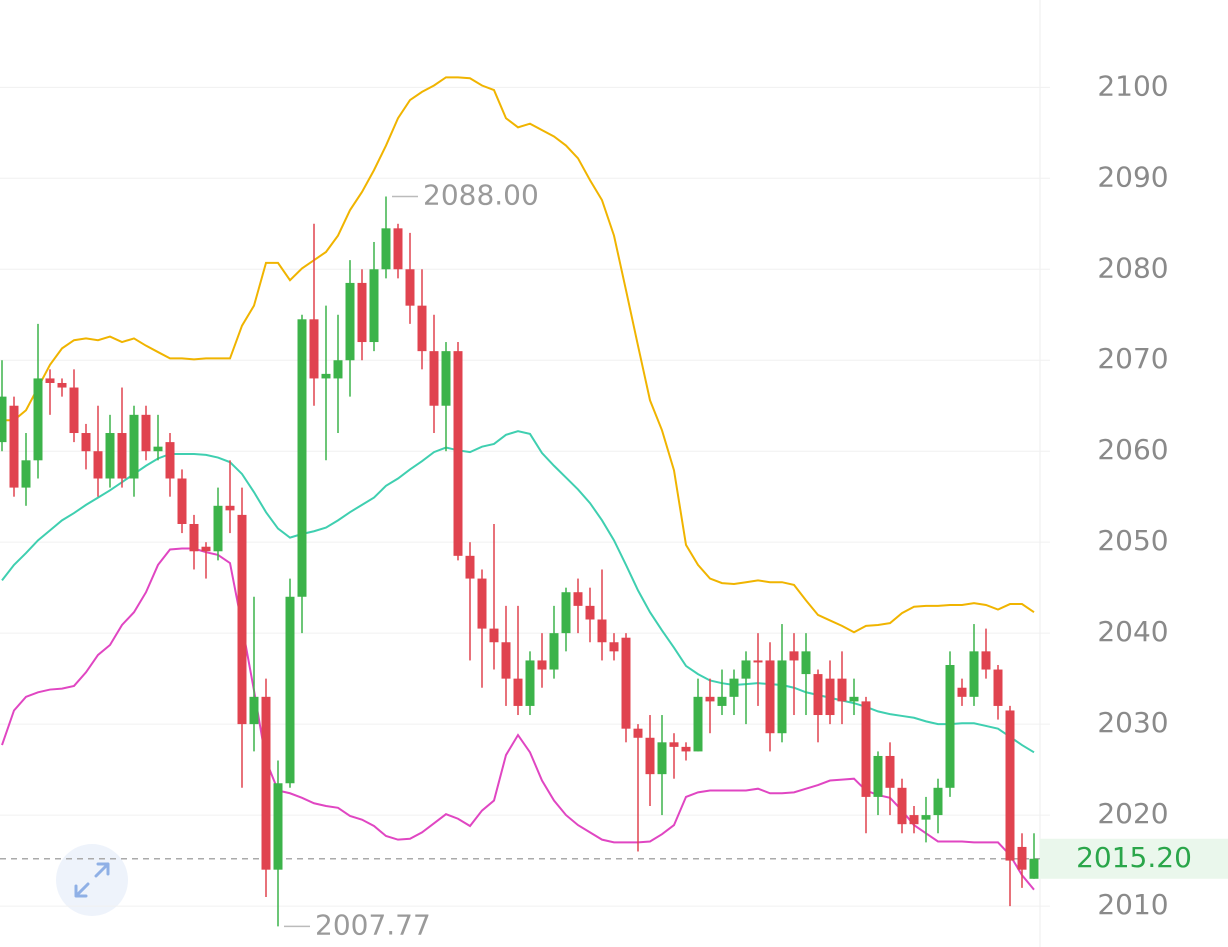 This screenshot has height=947, width=1228. What do you see at coordinates (1132, 176) in the screenshot?
I see `y-tick-label: 2090` at bounding box center [1132, 176].